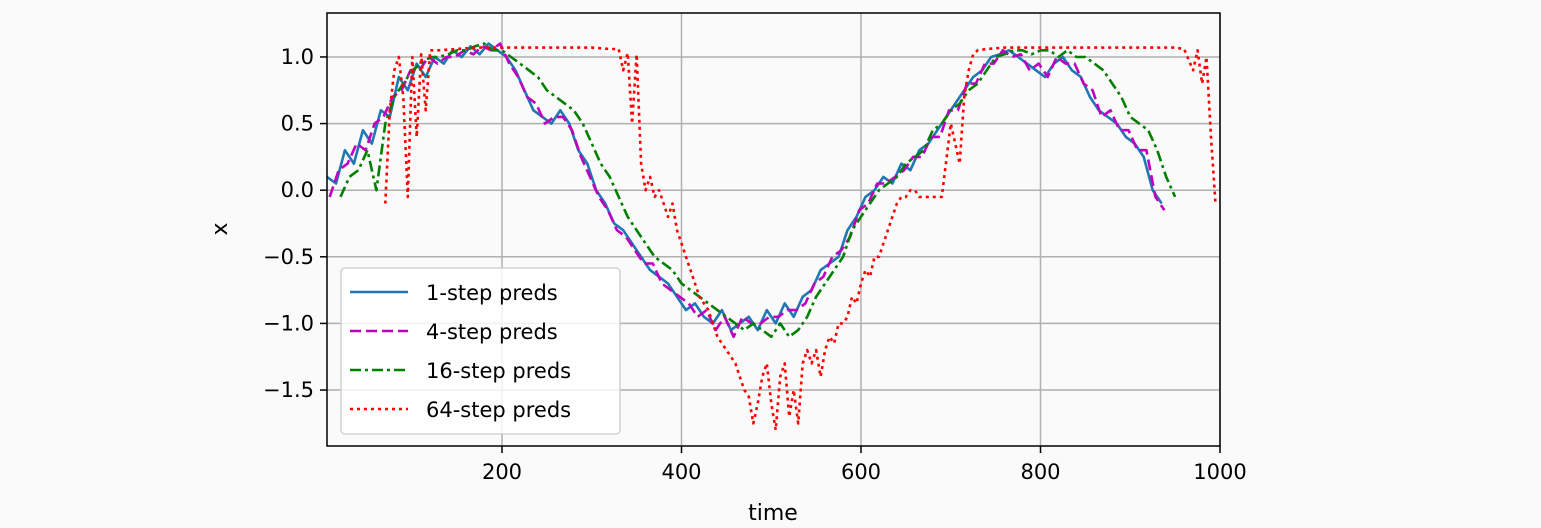 Image resolution: width=1541 pixels, height=528 pixels. I want to click on legend-label: 4-step preds, so click(492, 332).